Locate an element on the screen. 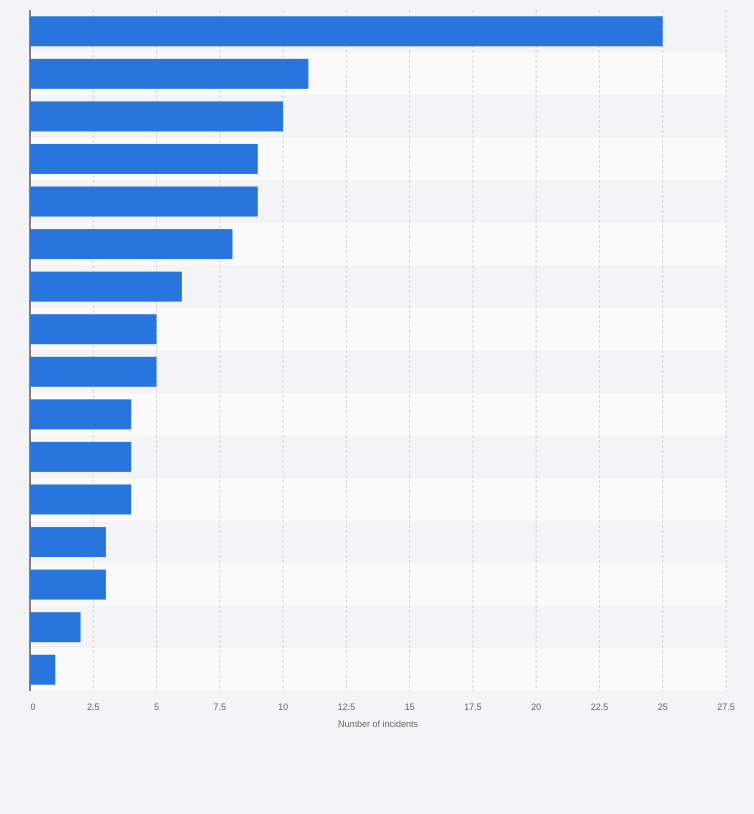  x-tick-label: 10 is located at coordinates (283, 707).